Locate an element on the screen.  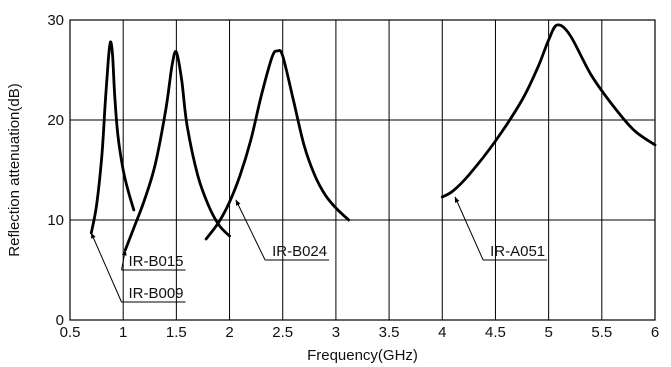
x-tick-label: 3.5 is located at coordinates (389, 332).